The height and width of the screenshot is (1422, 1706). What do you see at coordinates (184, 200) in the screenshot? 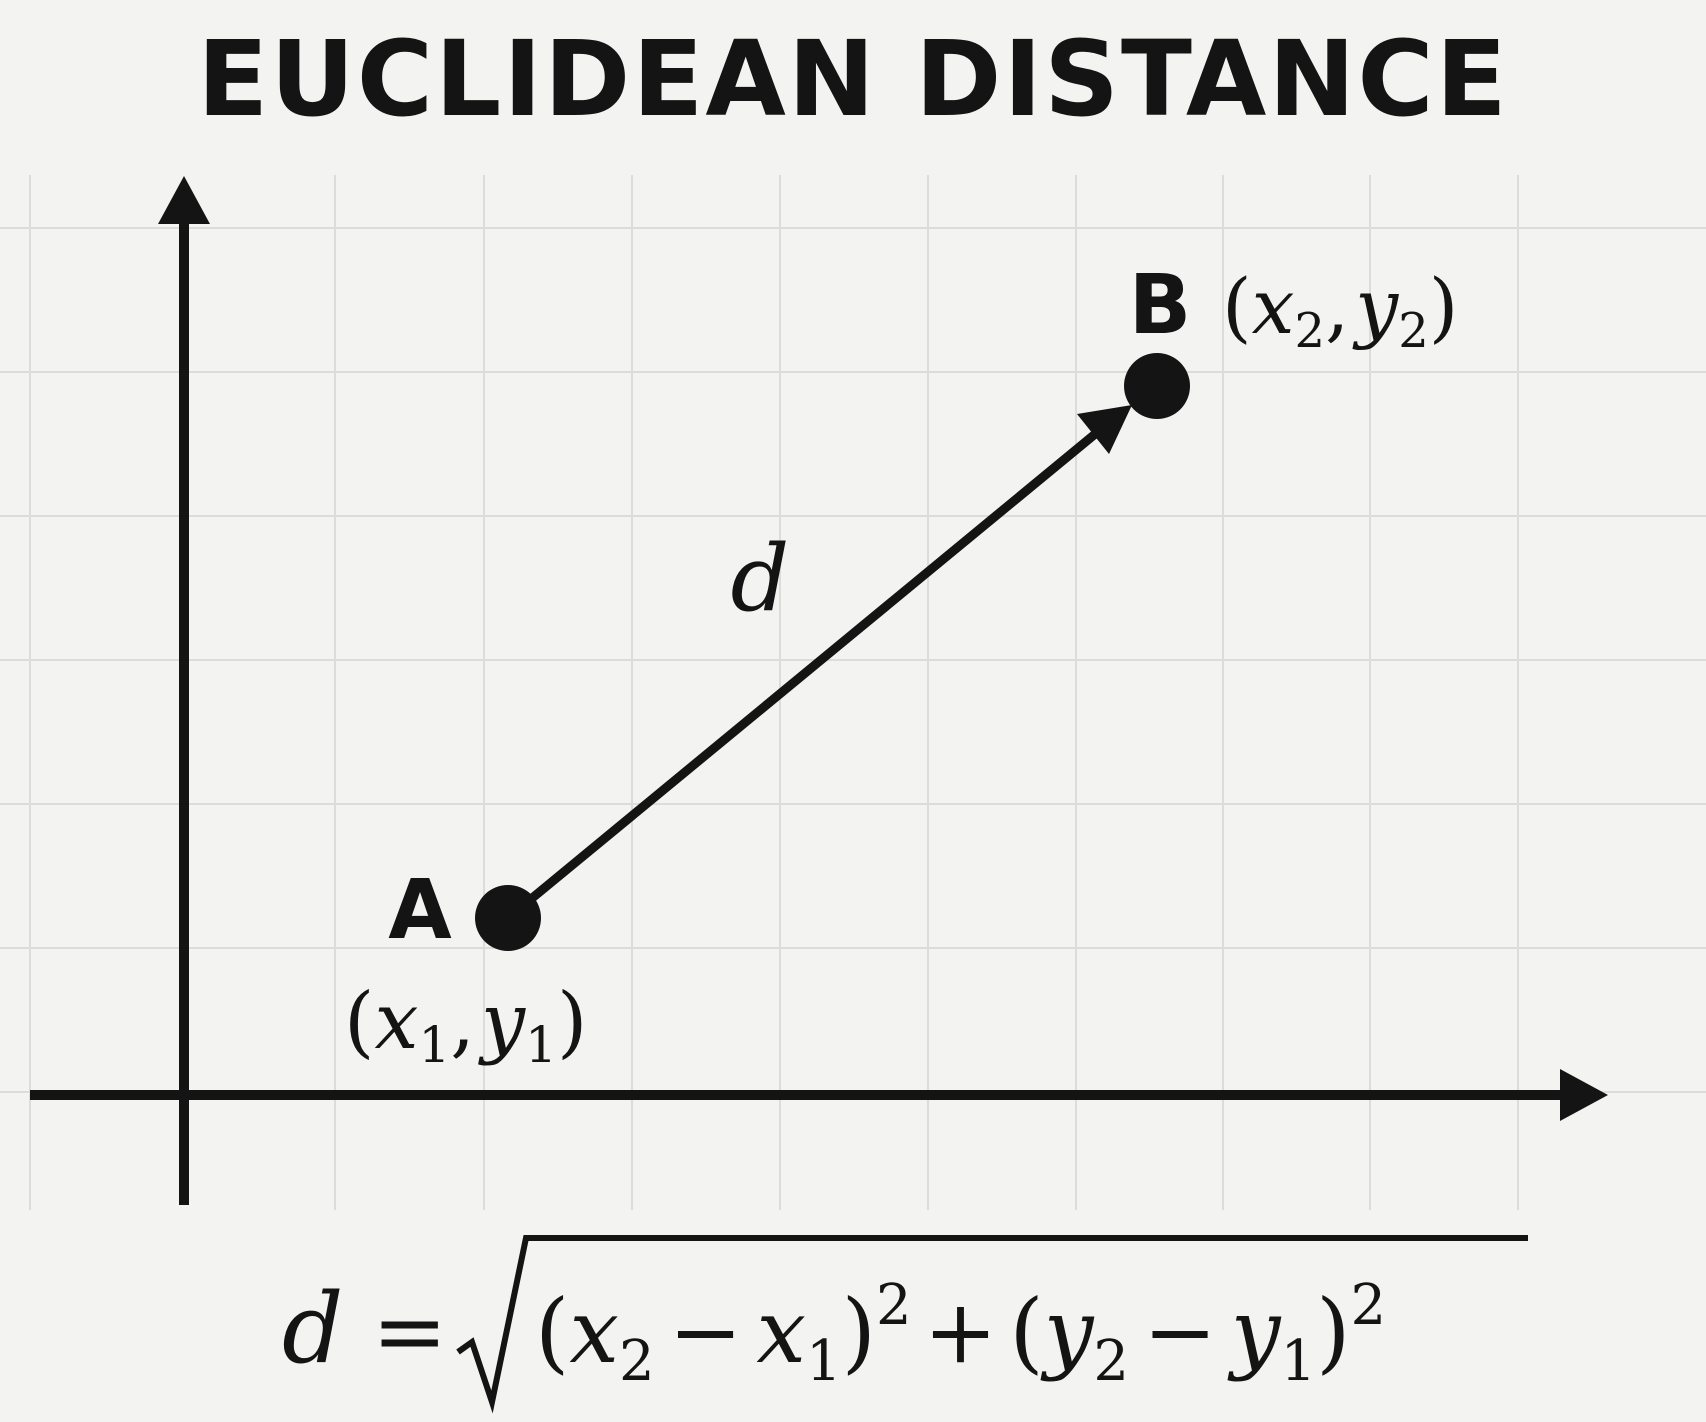
I see `y-axis-arrowhead` at bounding box center [184, 200].